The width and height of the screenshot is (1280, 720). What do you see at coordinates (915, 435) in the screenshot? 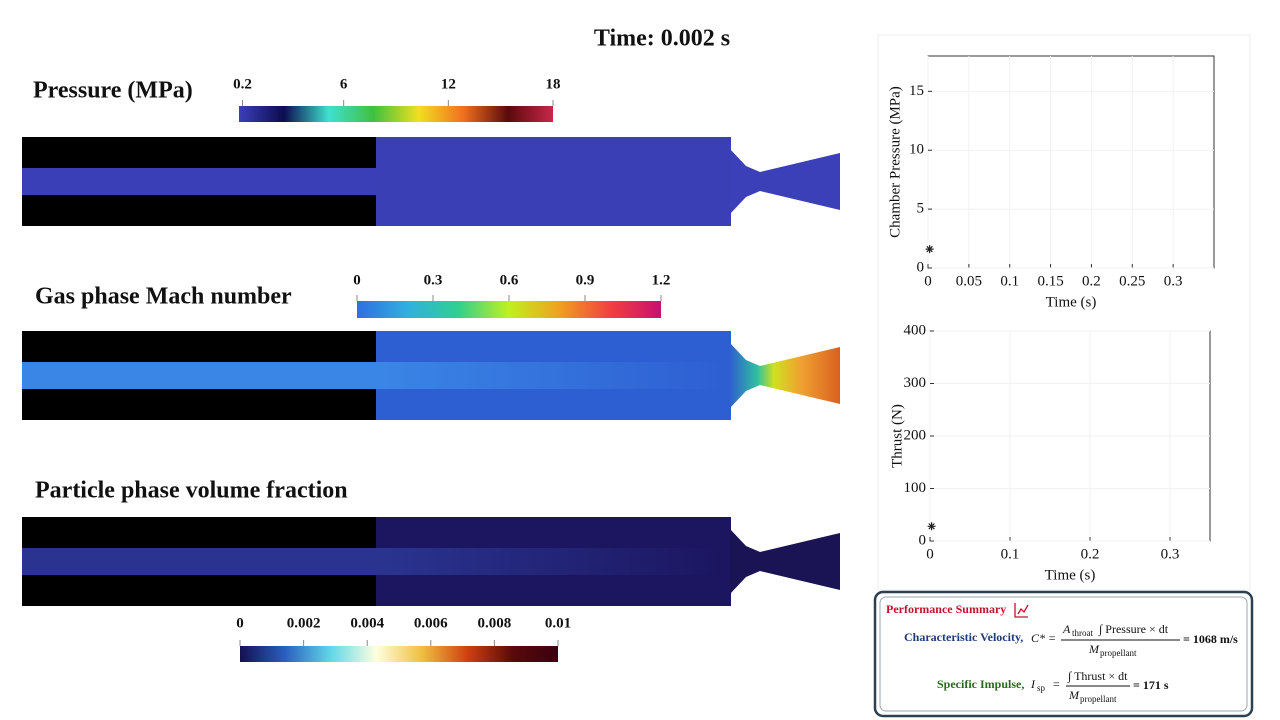
I see `y-tick-label: 200` at bounding box center [915, 435].